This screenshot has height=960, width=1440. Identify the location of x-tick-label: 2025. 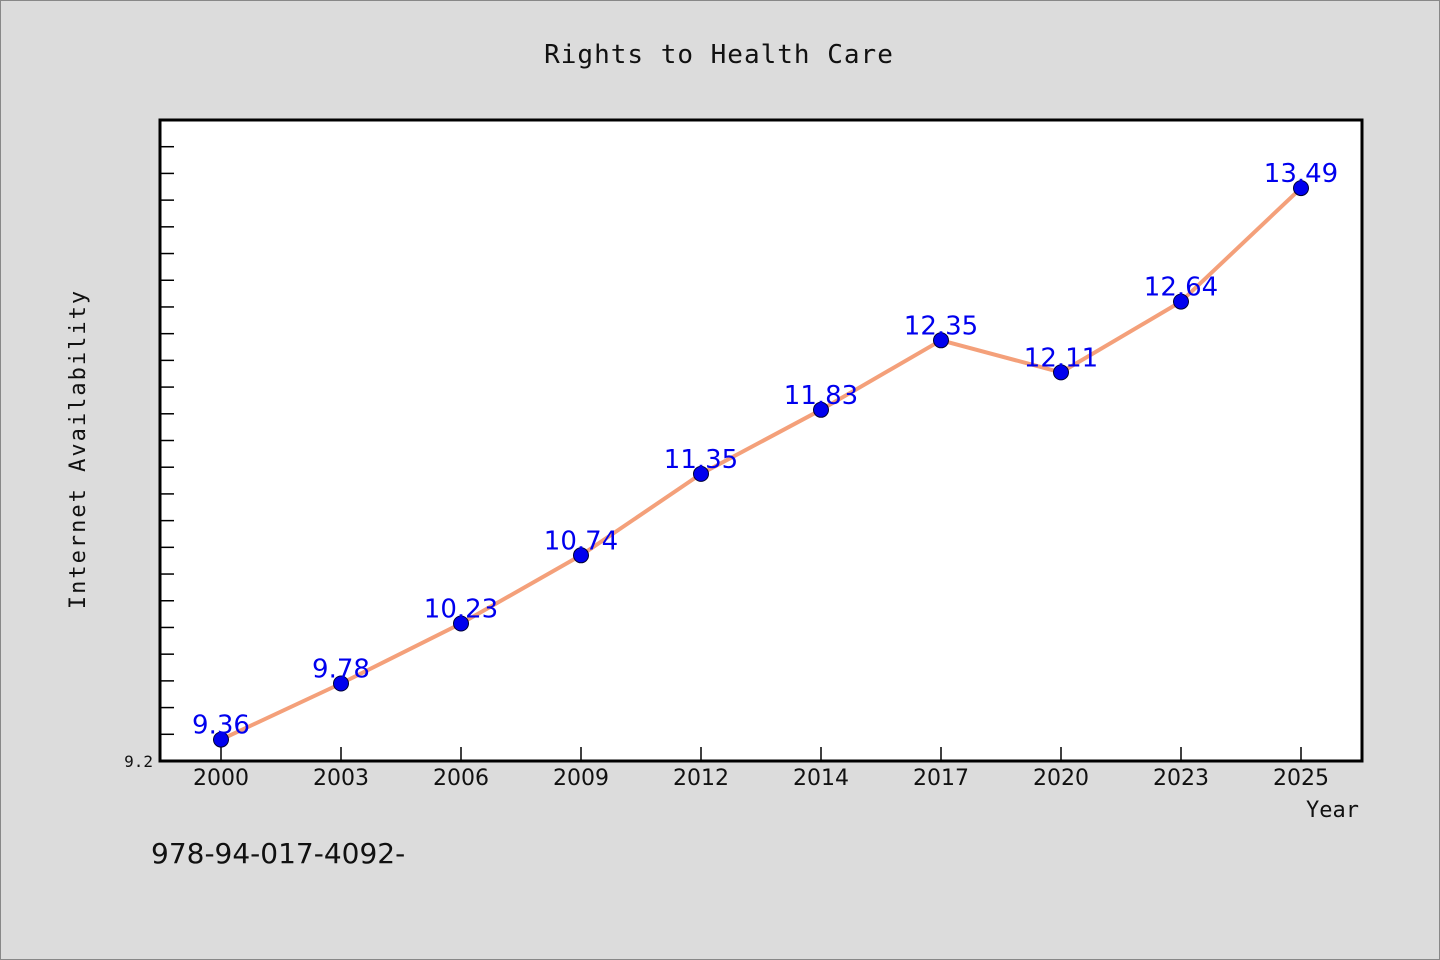
(1301, 778).